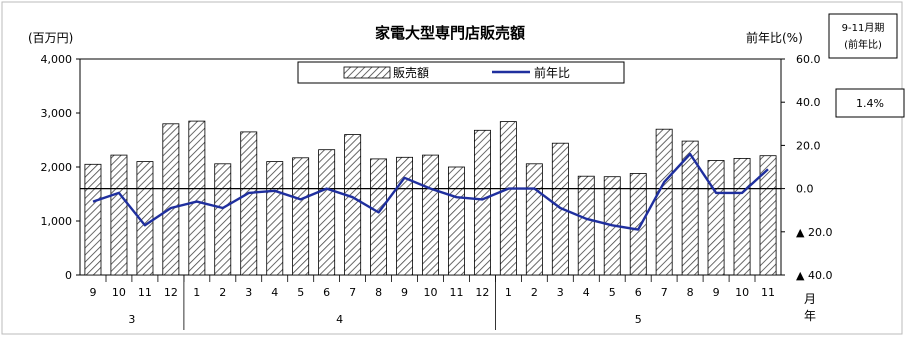 This screenshot has height=342, width=905. What do you see at coordinates (808, 102) in the screenshot?
I see `y-right-tick-label: 40.0` at bounding box center [808, 102].